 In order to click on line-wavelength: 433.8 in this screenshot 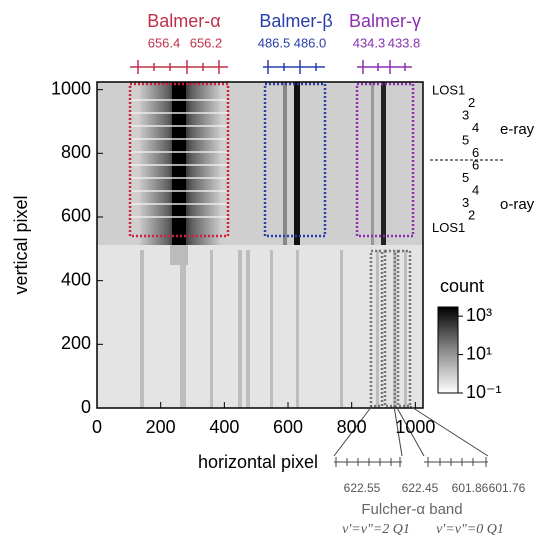, I will do `click(404, 42)`.